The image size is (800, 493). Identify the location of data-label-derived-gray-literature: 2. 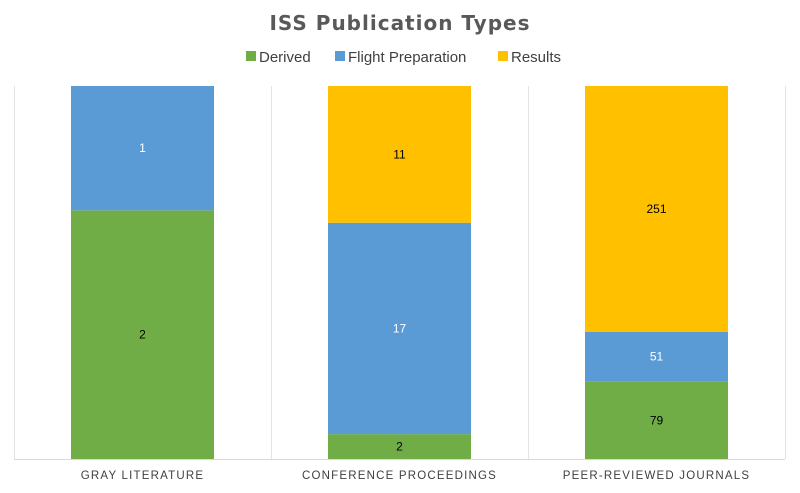
(142, 335).